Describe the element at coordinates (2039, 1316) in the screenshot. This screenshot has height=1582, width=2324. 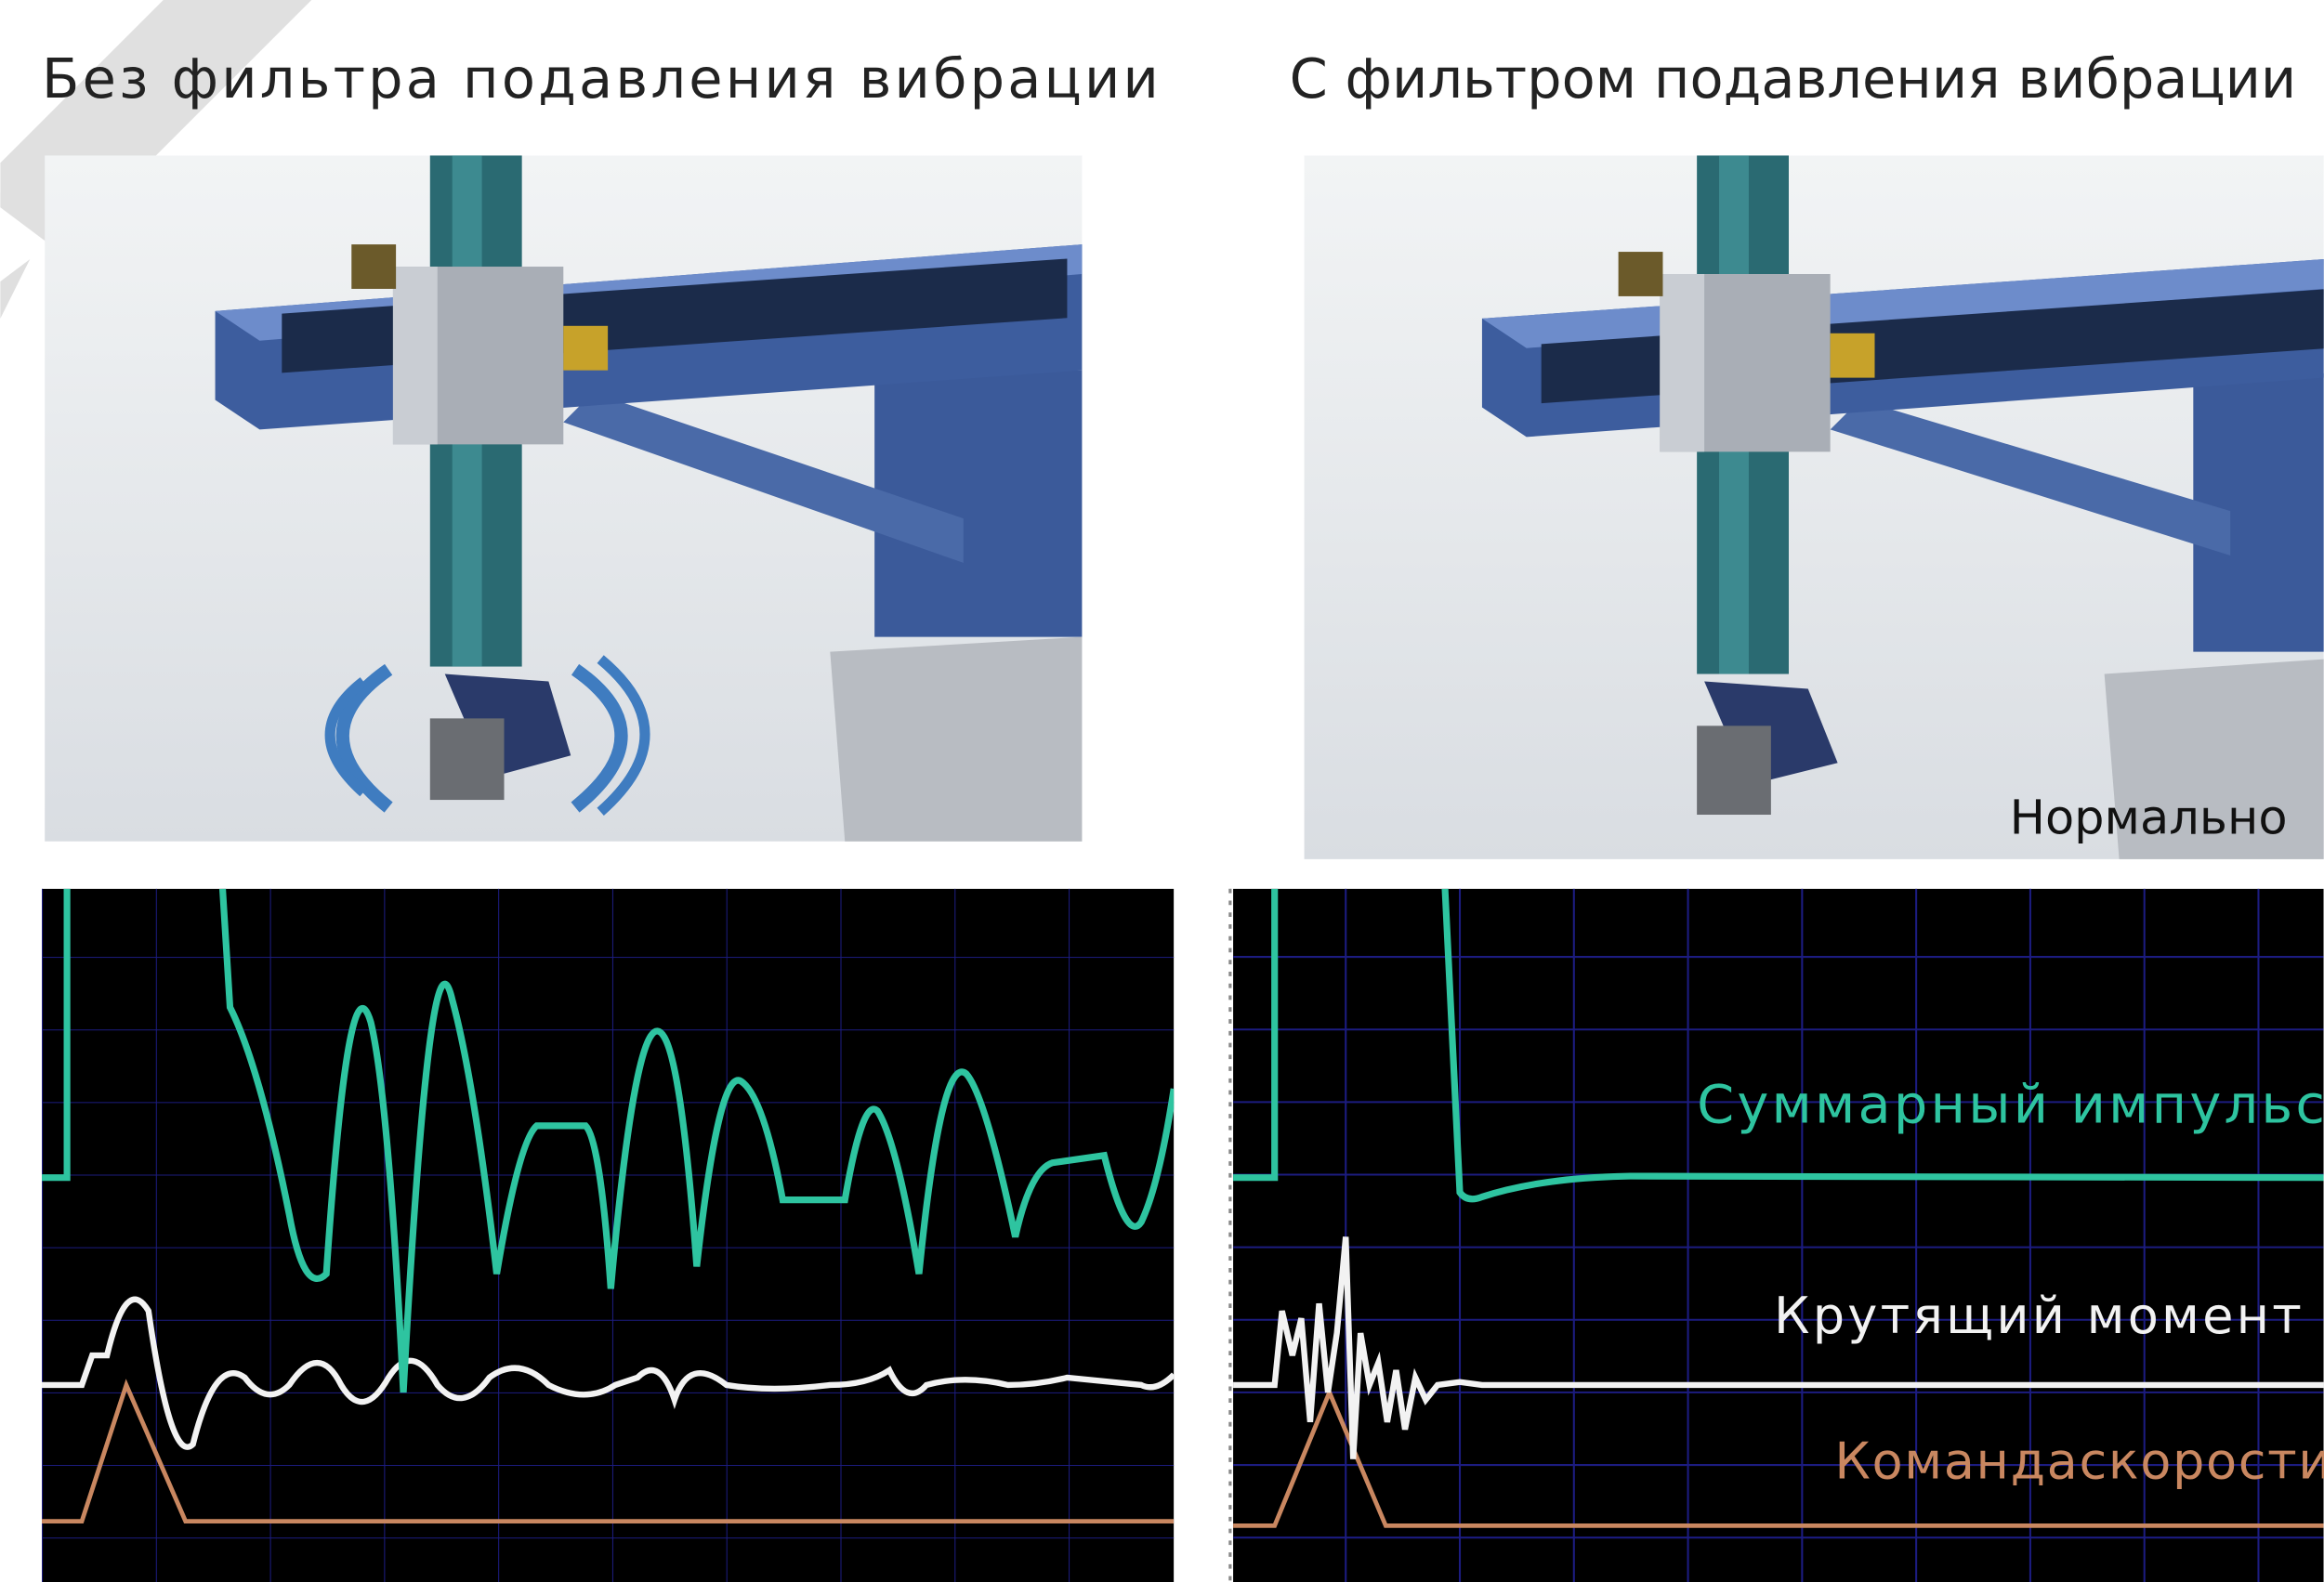
I see `torque-label: Крутящий момент` at that location.